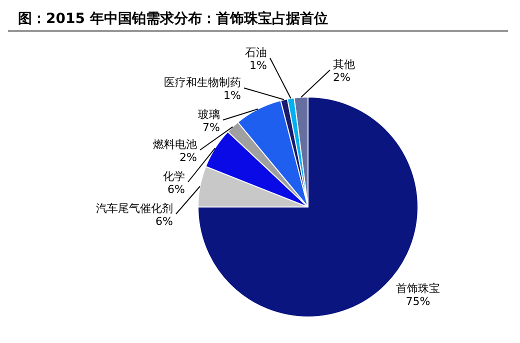 This screenshot has height=343, width=520. Describe the element at coordinates (209, 114) in the screenshot. I see `slice-label: 玻璃` at that location.